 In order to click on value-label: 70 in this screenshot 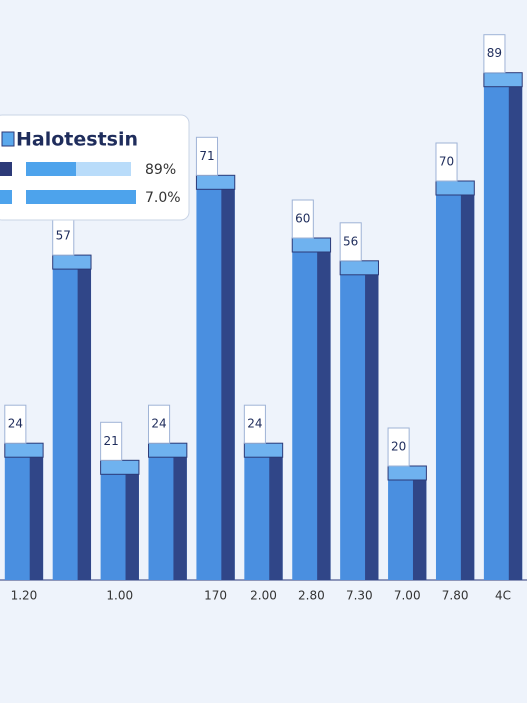, I will do `click(446, 162)`.